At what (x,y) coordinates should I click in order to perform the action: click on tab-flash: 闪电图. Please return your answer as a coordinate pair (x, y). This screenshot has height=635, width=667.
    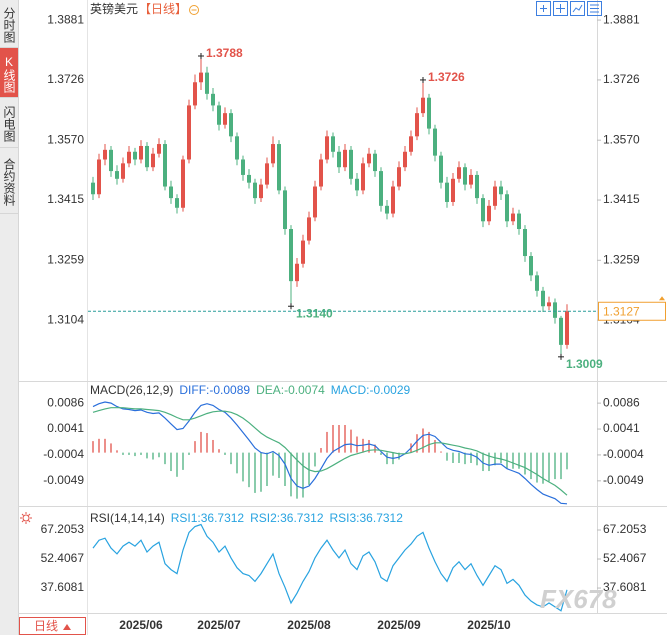
    Looking at the image, I should click on (9, 123).